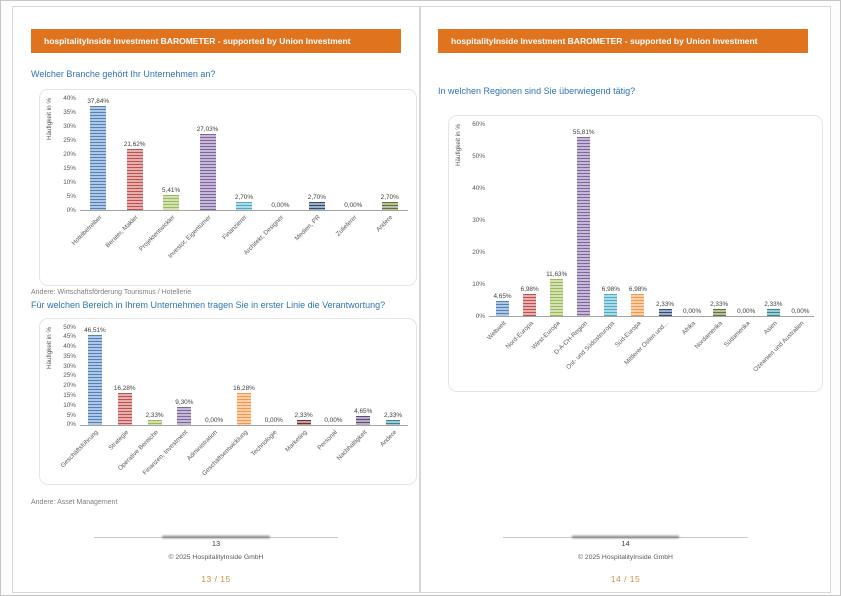  What do you see at coordinates (264, 443) in the screenshot?
I see `category-label: Technologie` at bounding box center [264, 443].